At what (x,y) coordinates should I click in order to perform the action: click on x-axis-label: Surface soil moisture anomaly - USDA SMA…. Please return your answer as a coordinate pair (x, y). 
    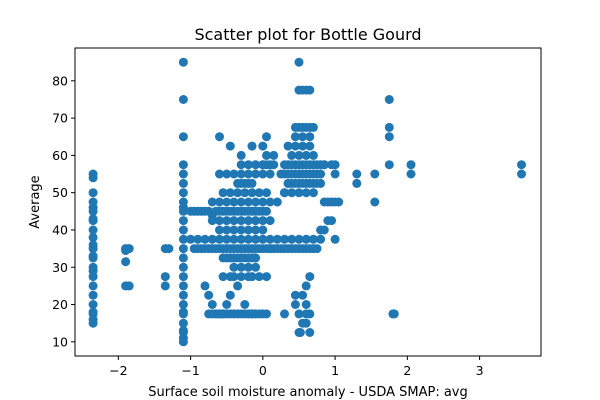
    Looking at the image, I should click on (308, 392).